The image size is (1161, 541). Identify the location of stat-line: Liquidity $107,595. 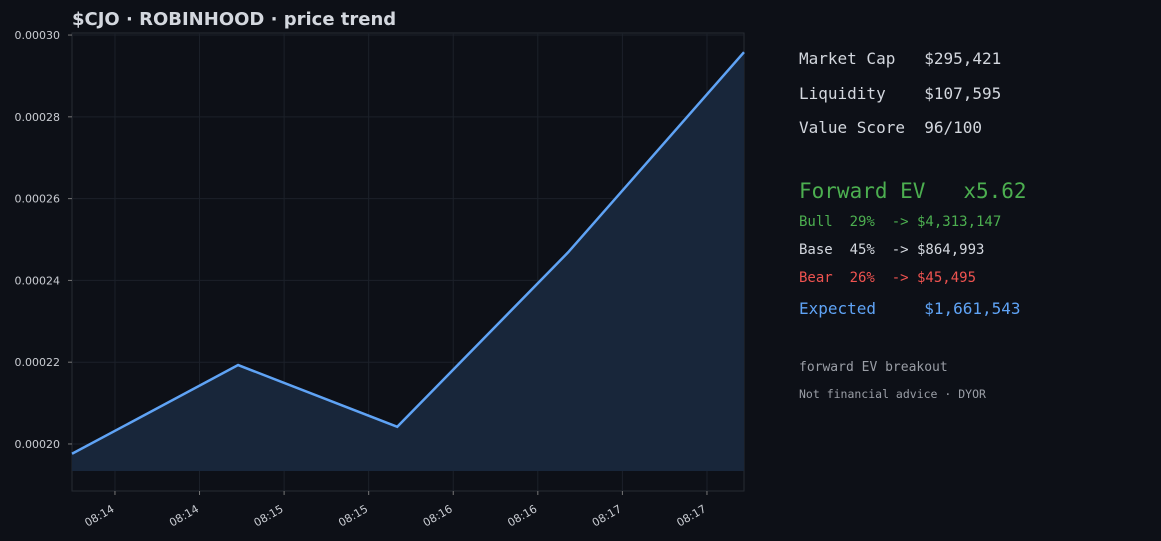
(900, 93).